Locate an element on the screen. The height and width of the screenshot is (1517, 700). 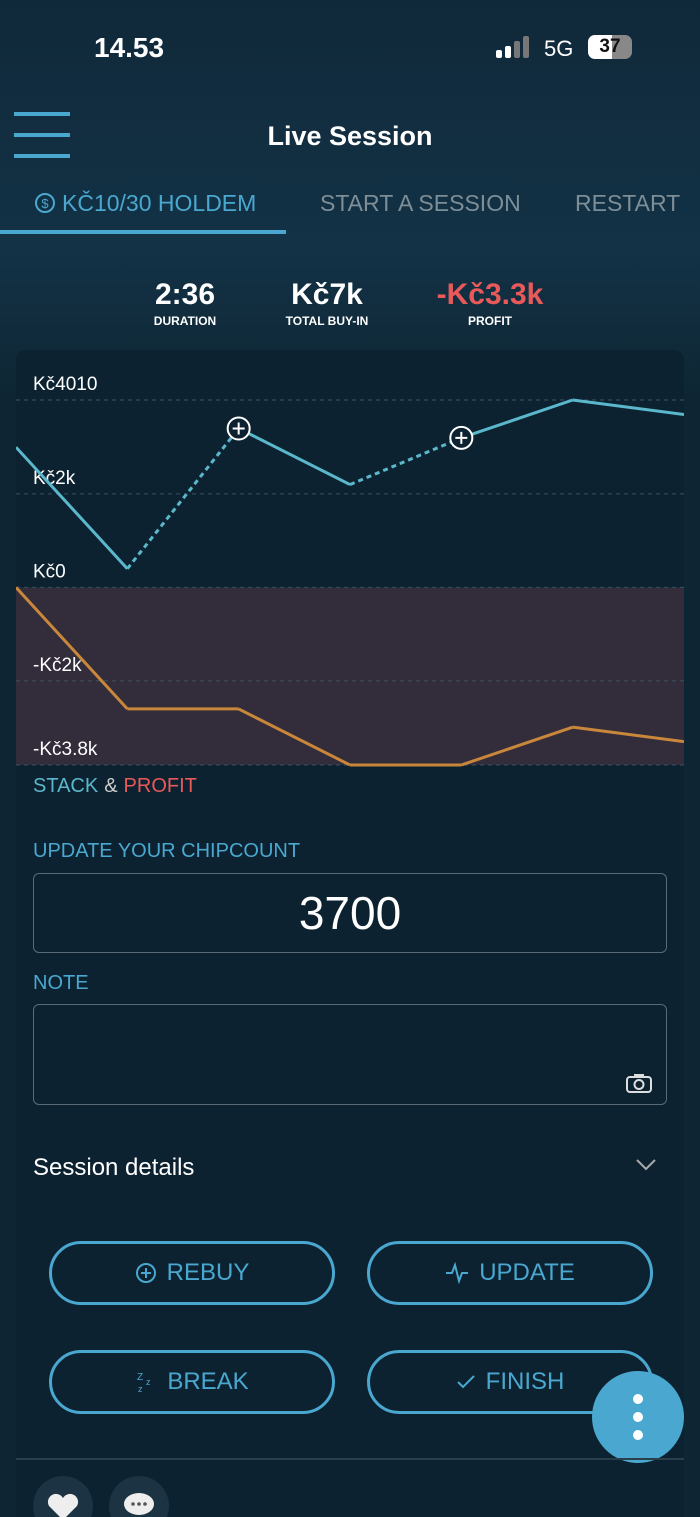
loss-area is located at coordinates (350, 676).